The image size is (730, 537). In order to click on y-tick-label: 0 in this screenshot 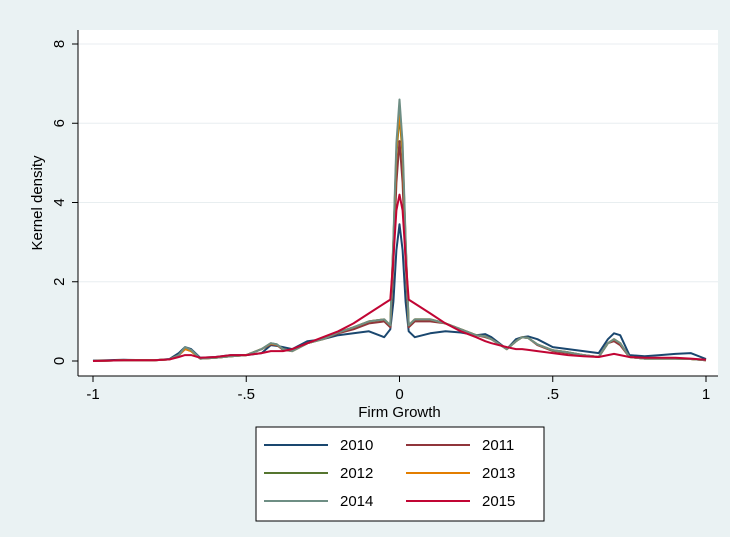, I will do `click(59, 361)`.